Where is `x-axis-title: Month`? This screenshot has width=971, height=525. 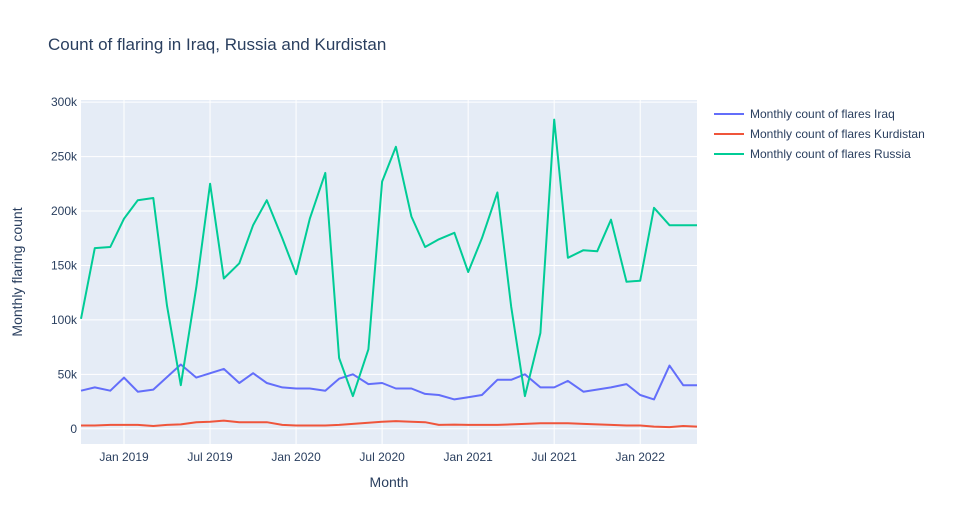 x-axis-title: Month is located at coordinates (389, 482).